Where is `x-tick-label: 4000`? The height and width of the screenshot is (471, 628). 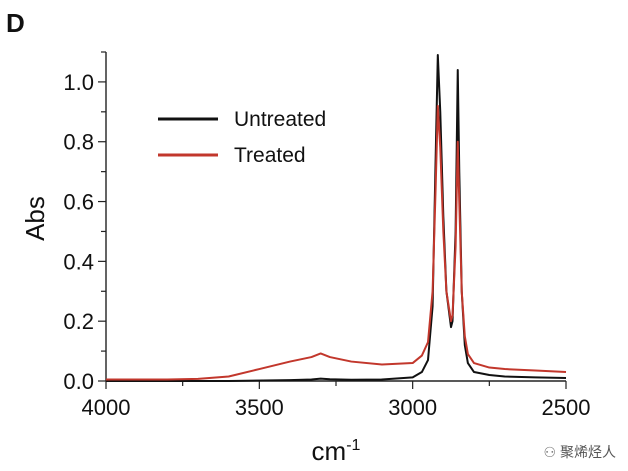 x-tick-label: 4000 is located at coordinates (106, 407).